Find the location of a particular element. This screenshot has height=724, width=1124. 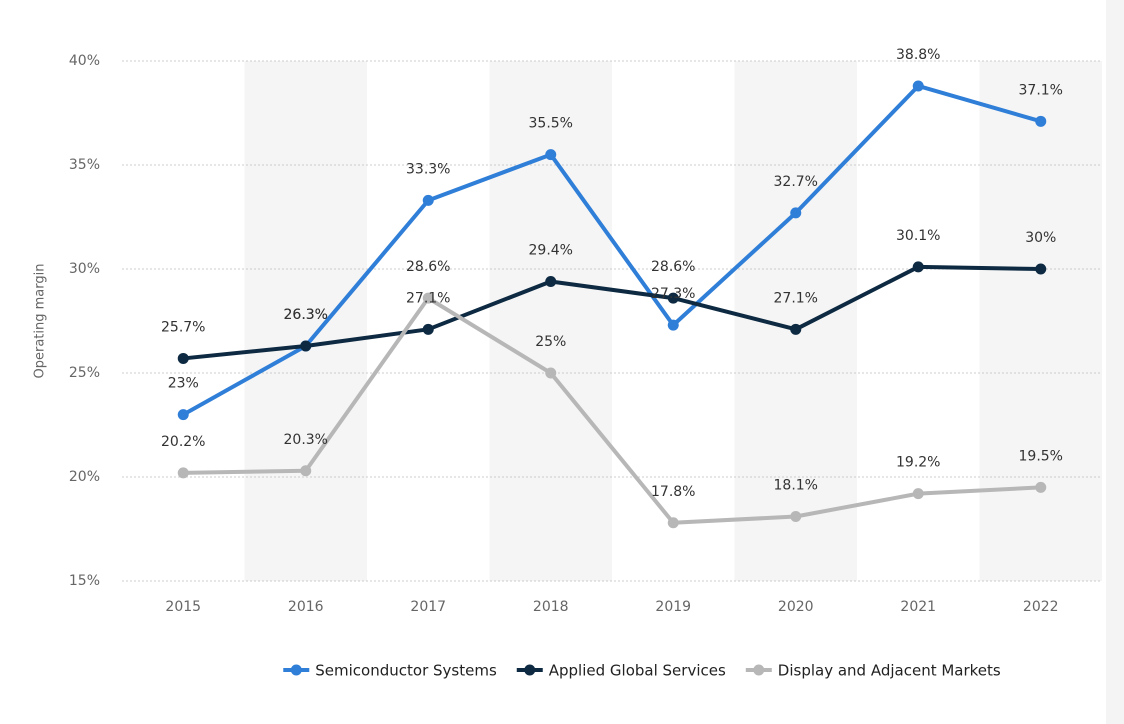

y-tick-label: 35% is located at coordinates (84, 165).